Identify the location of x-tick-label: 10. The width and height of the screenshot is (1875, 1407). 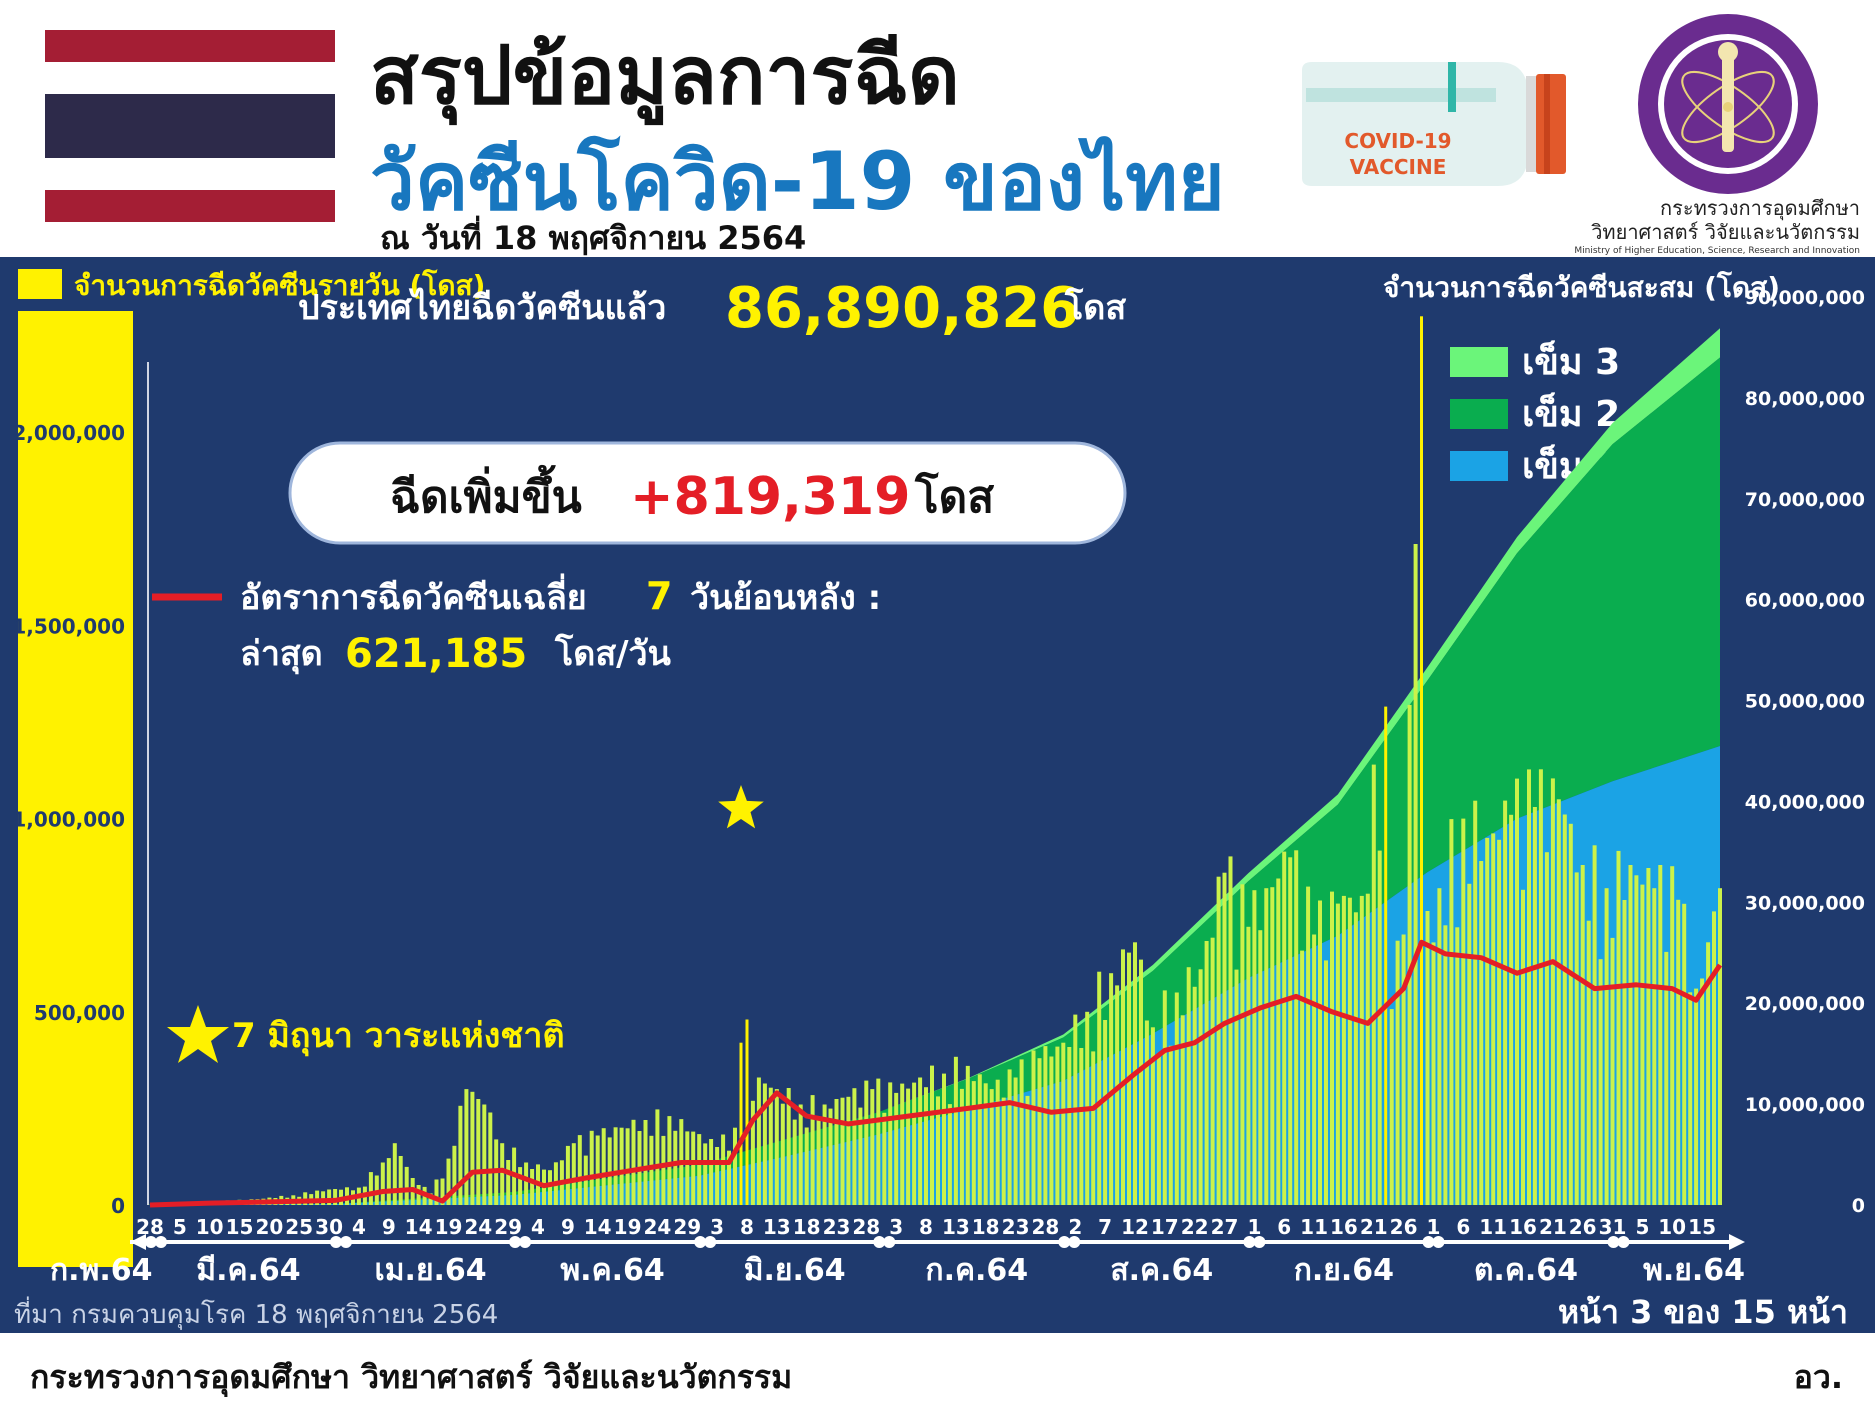
(210, 1227).